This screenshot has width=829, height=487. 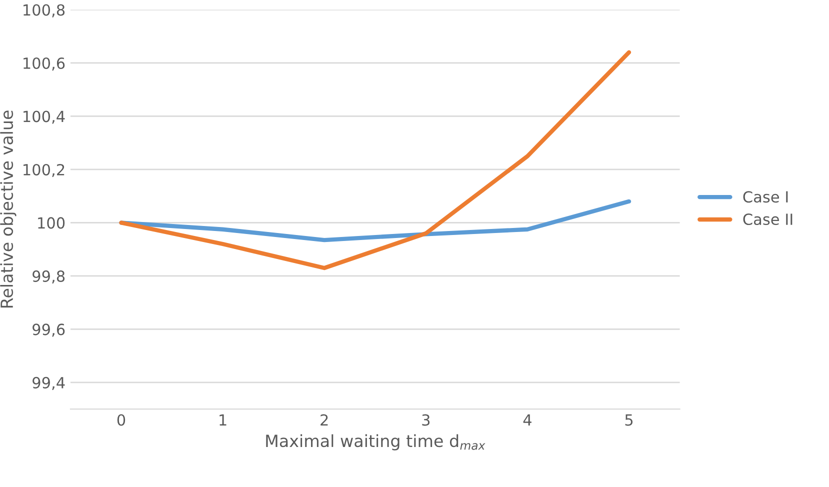 I want to click on y-axis-title: Relative objective value, so click(x=8, y=209).